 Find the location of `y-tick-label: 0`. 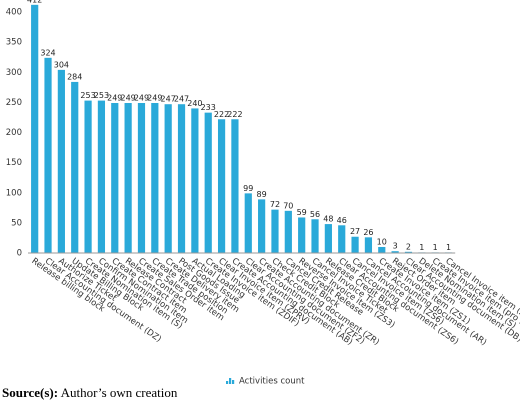

y-tick-label: 0 is located at coordinates (19, 254).